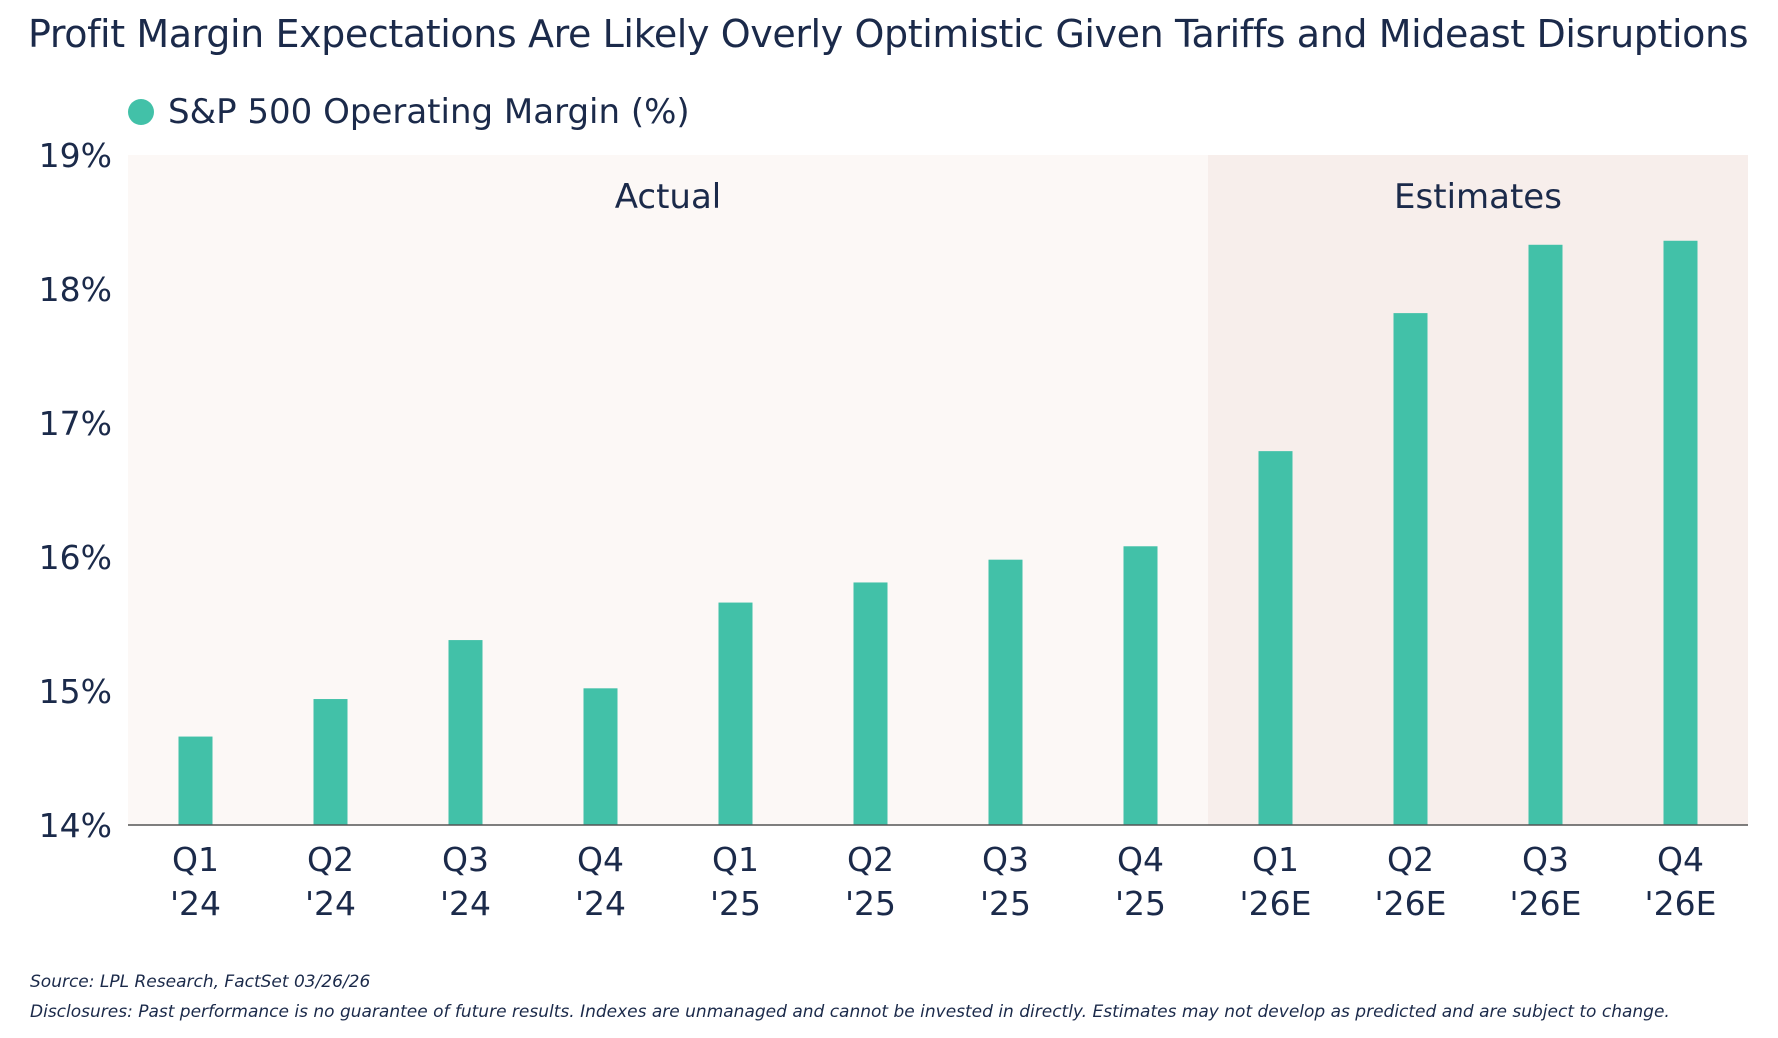 Image resolution: width=1778 pixels, height=1038 pixels. I want to click on source-note: Source: LPL Research, FactSet 03/26/26, so click(200, 982).